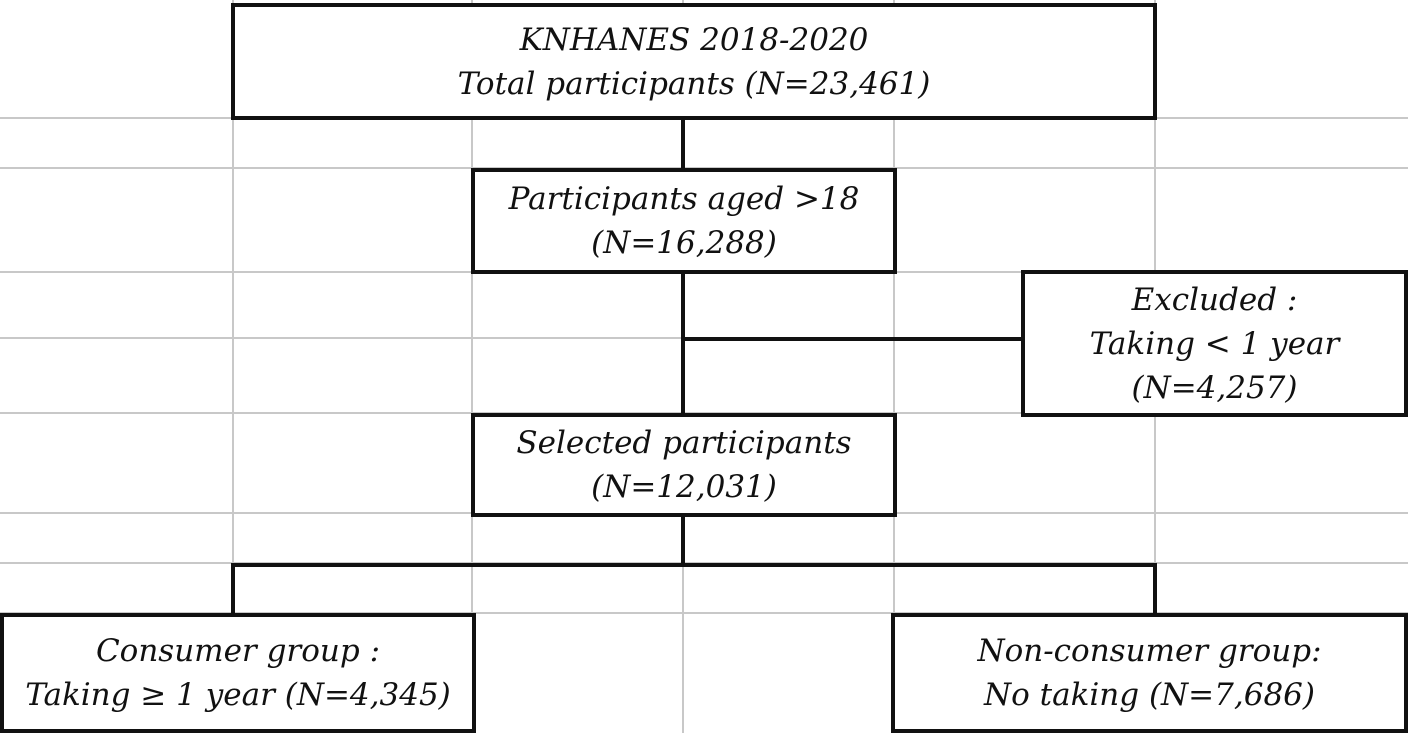  Describe the element at coordinates (694, 83) in the screenshot. I see `total-count: Total participants (N=23,461)` at that location.